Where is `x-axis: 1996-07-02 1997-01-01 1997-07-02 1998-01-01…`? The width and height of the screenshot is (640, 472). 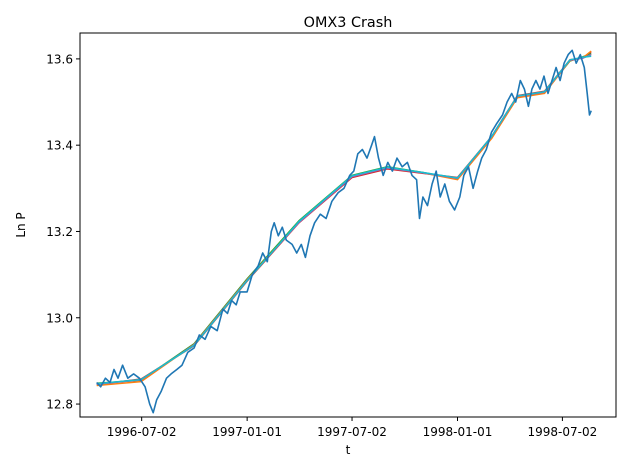 x-axis: 1996-07-02 1997-01-01 1997-07-02 1998-01-01… is located at coordinates (352, 428).